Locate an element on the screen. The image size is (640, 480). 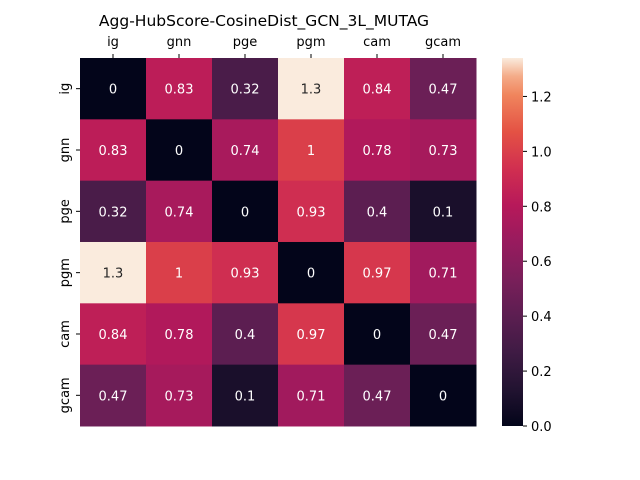
heatmap-cell-gcam-cam is located at coordinates (377, 395).